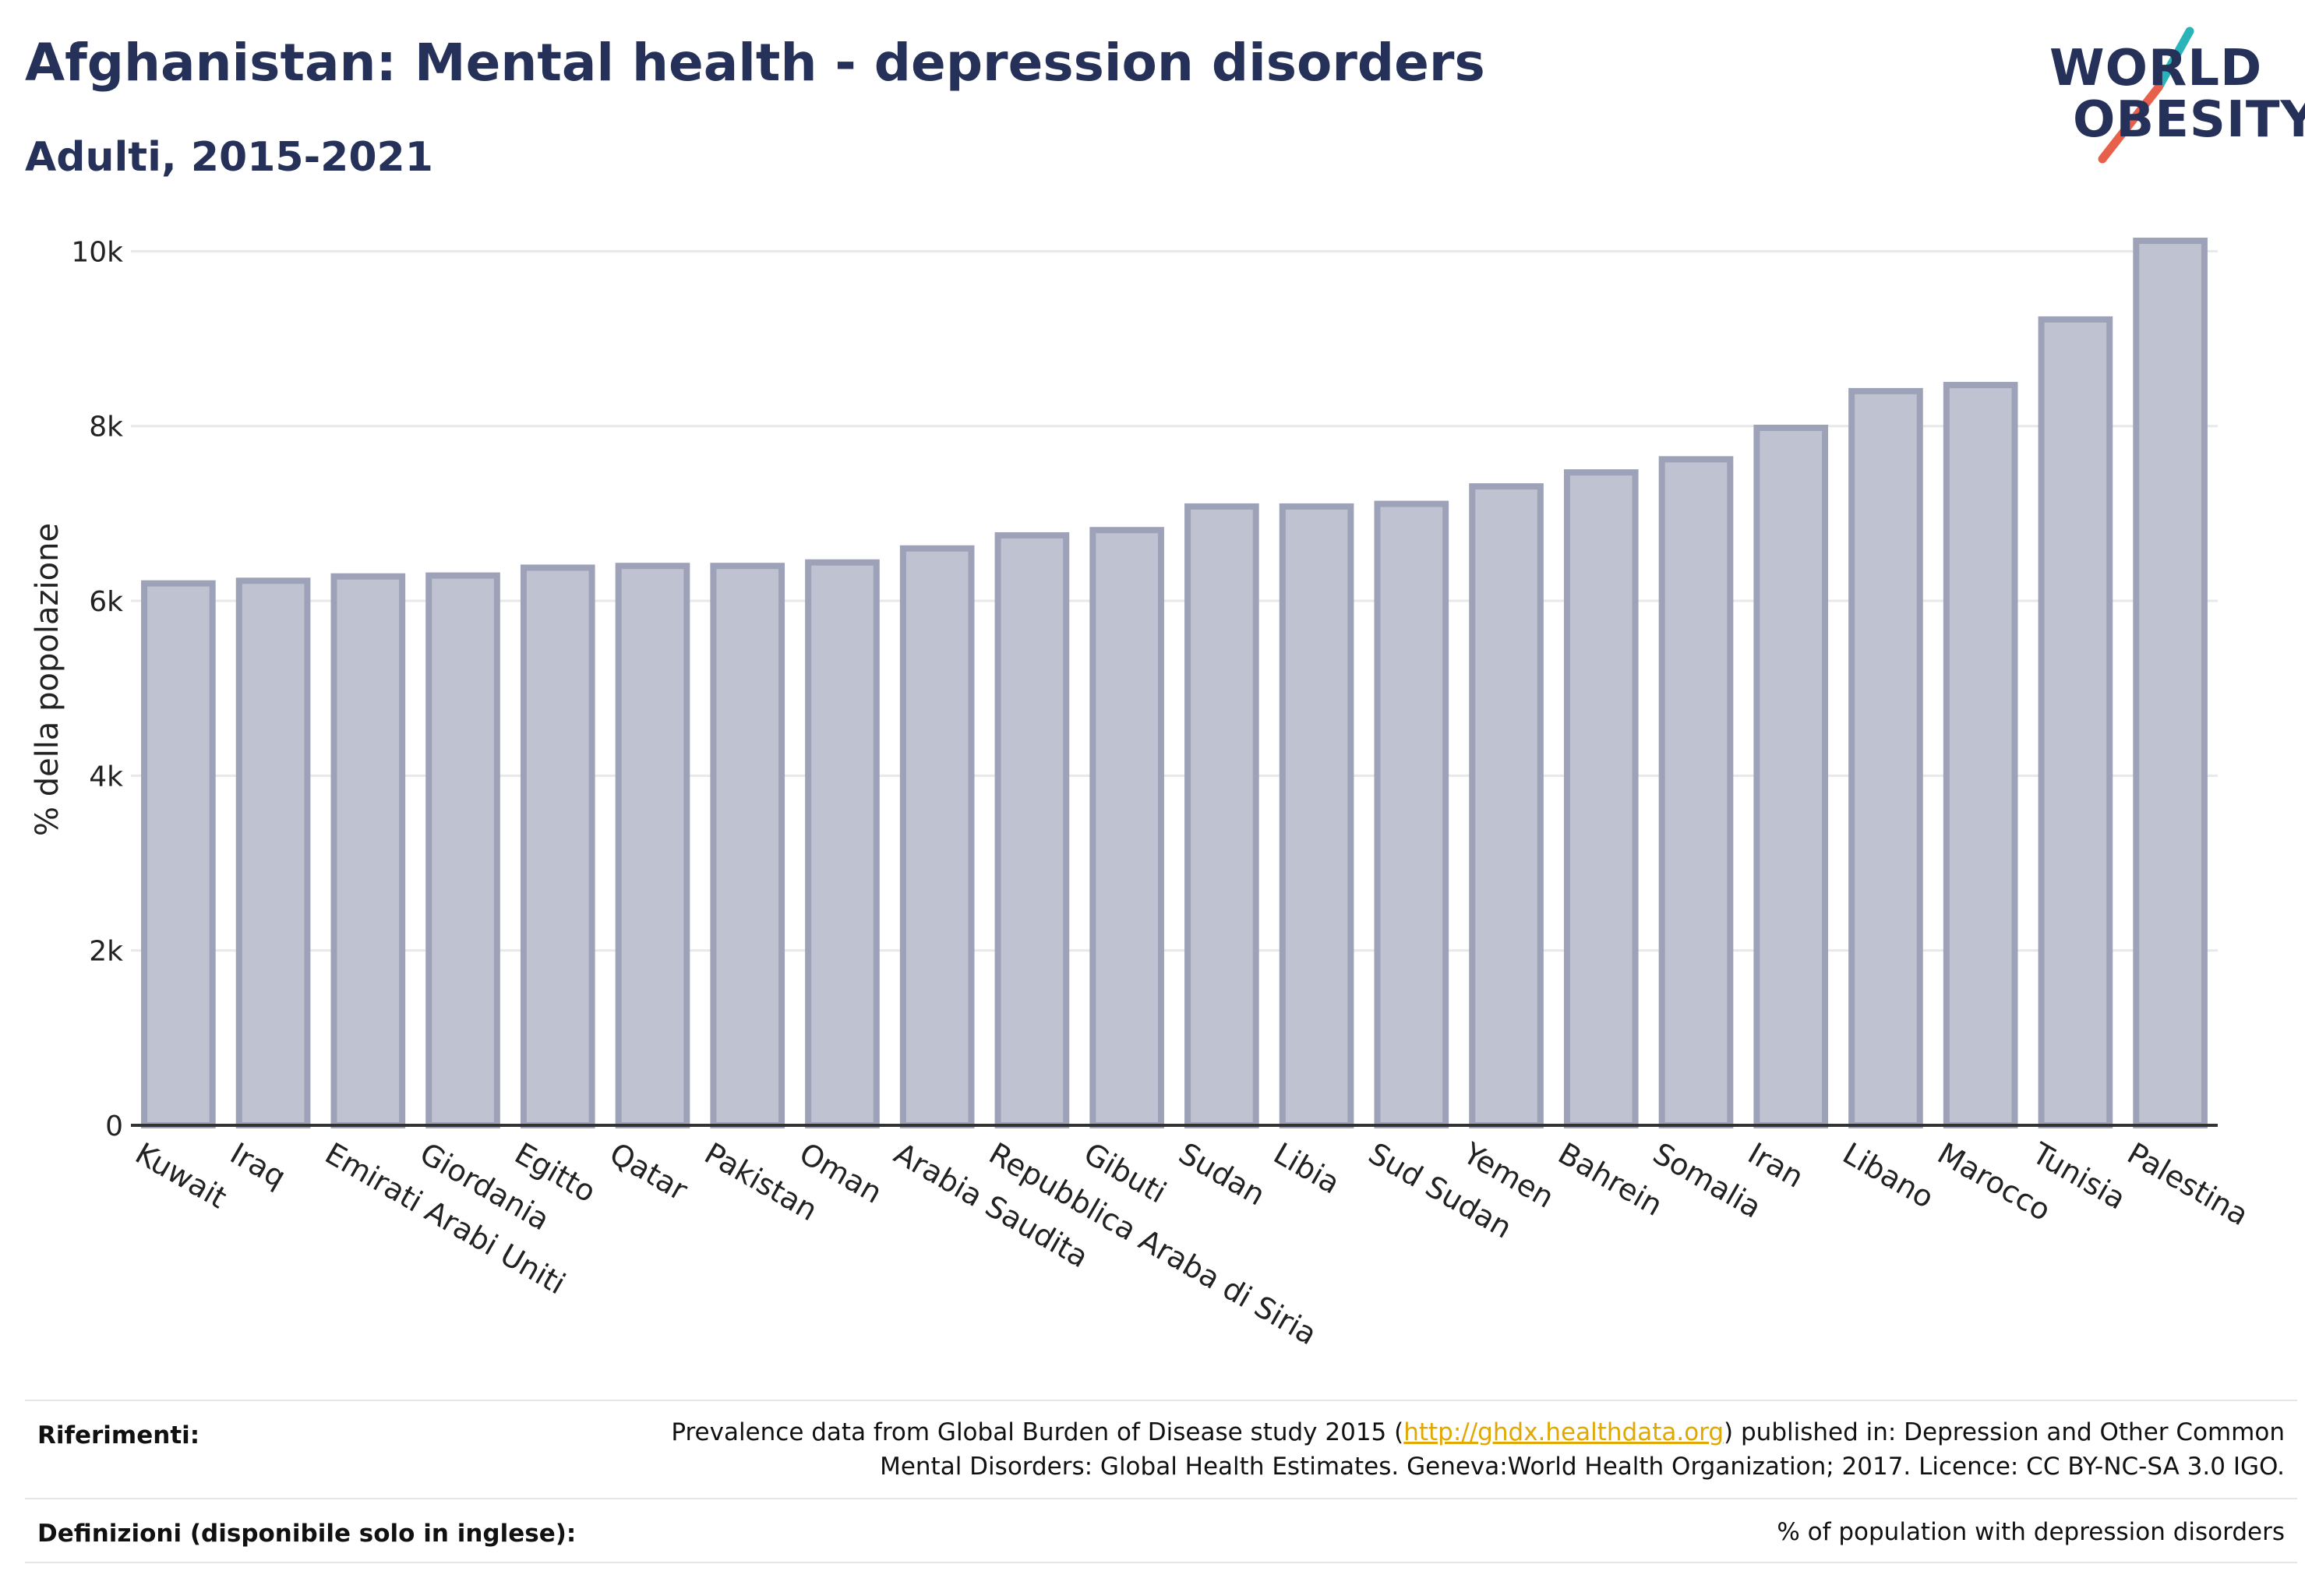  Describe the element at coordinates (97, 252) in the screenshot. I see `y-tick-label: 10k` at that location.